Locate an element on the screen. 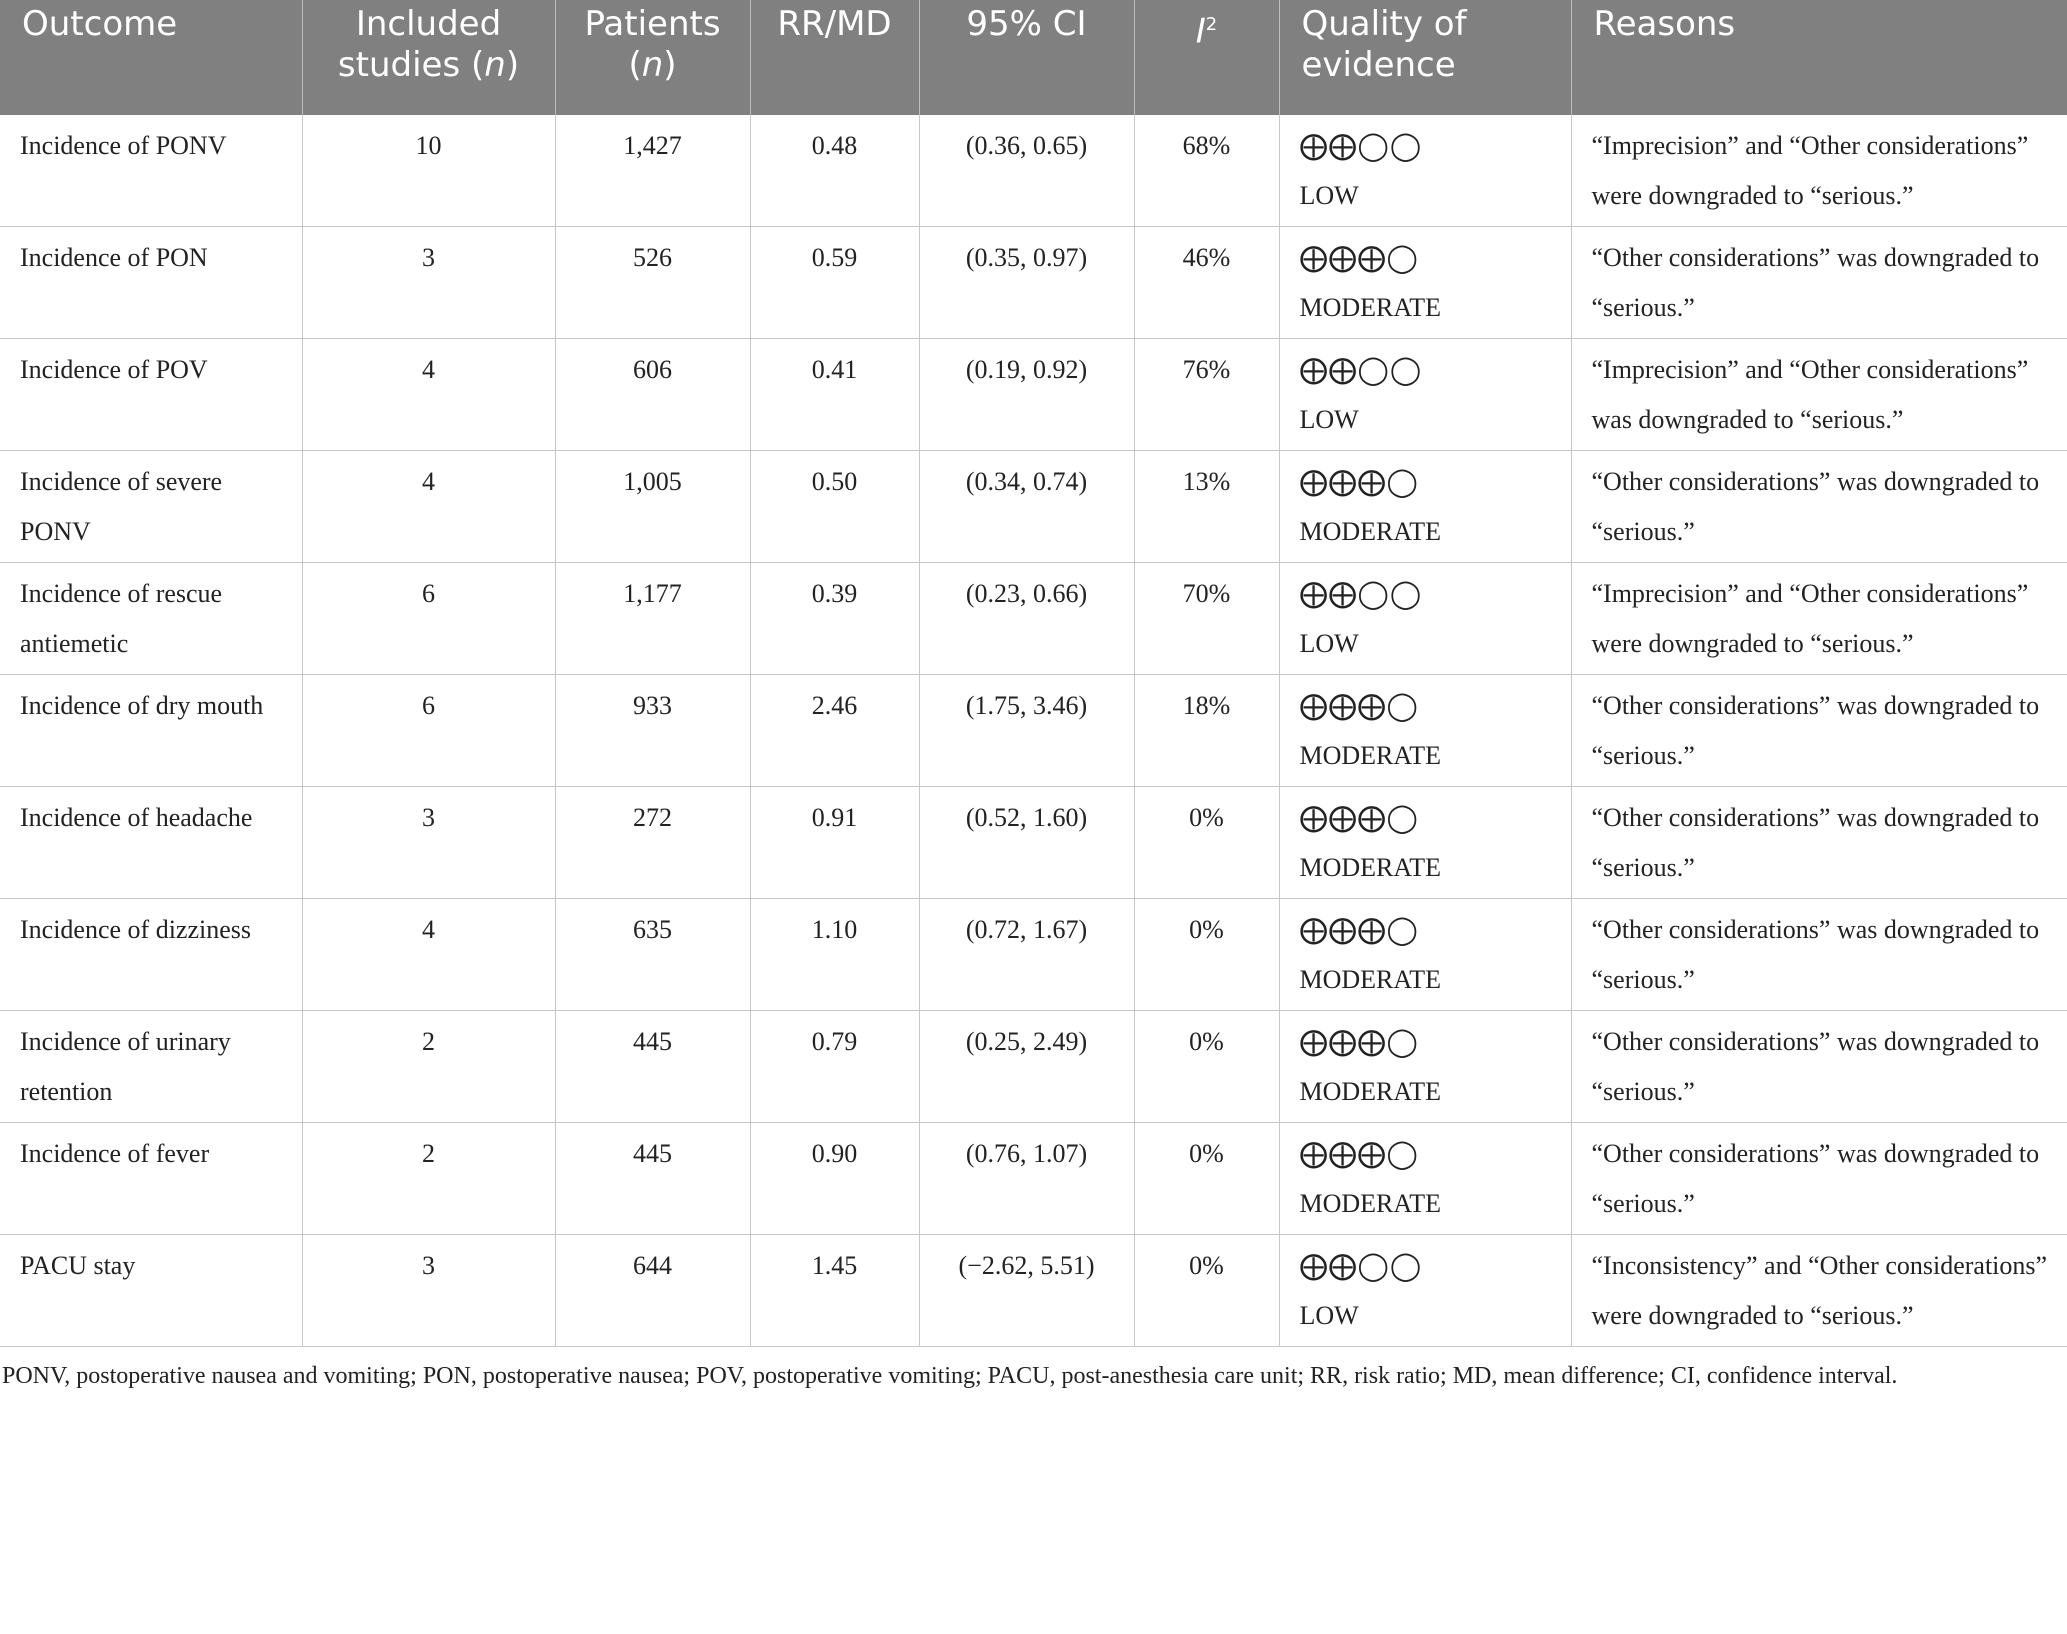 Image resolution: width=2067 pixels, height=1634 pixels. value-cell: 1.10 is located at coordinates (834, 954).